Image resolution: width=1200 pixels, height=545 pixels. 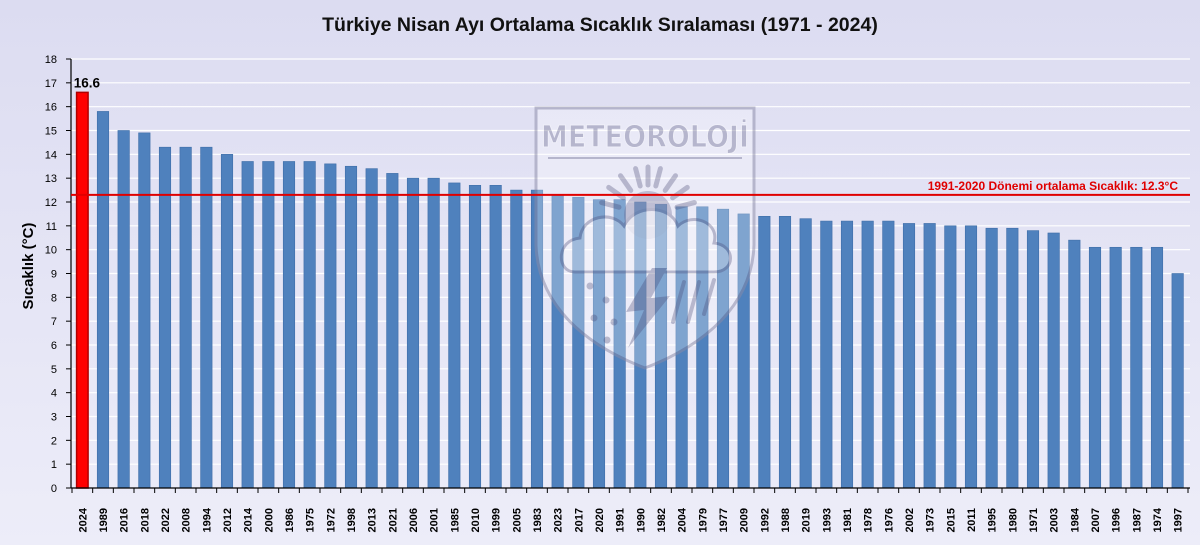 I want to click on y-tick-label: 16, so click(x=51, y=108).